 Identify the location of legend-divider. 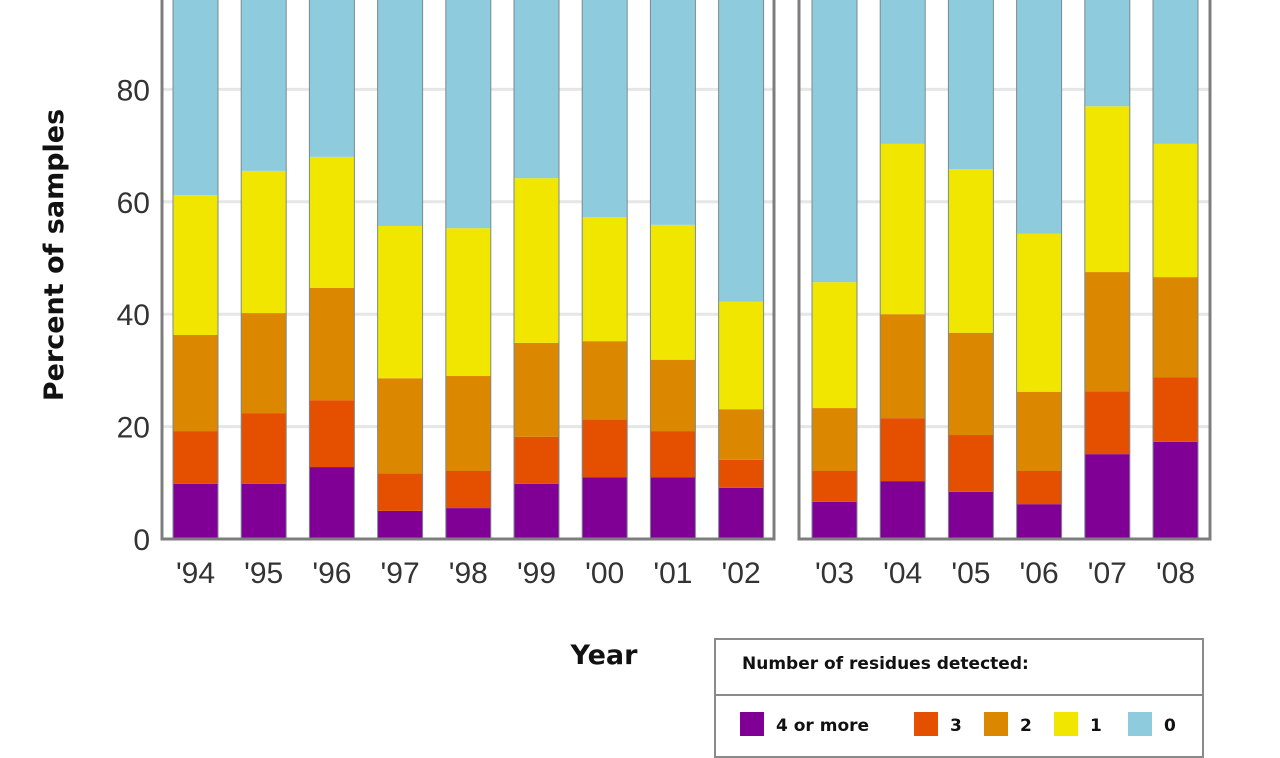
(959, 695).